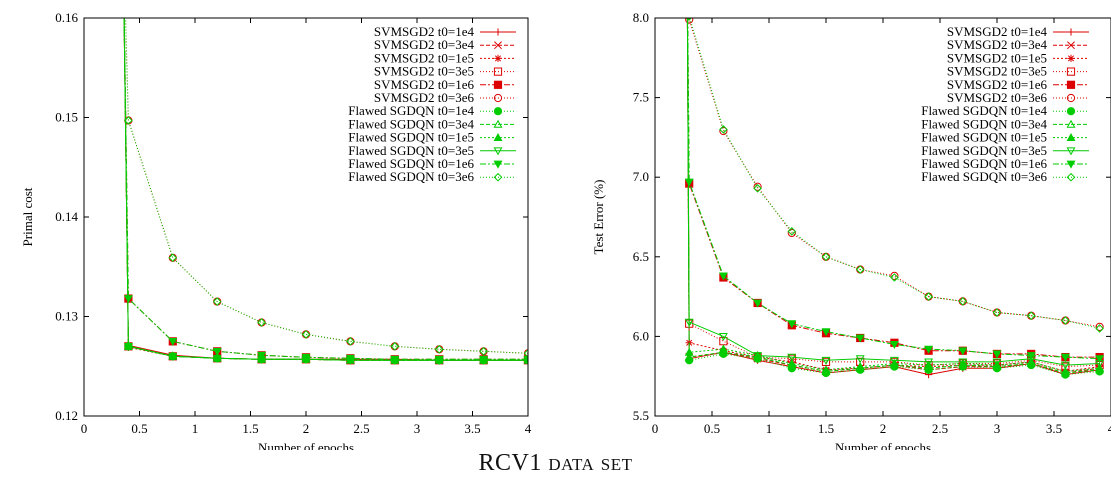  Describe the element at coordinates (66, 17) in the screenshot. I see `y-tick-label: 0.16` at that location.